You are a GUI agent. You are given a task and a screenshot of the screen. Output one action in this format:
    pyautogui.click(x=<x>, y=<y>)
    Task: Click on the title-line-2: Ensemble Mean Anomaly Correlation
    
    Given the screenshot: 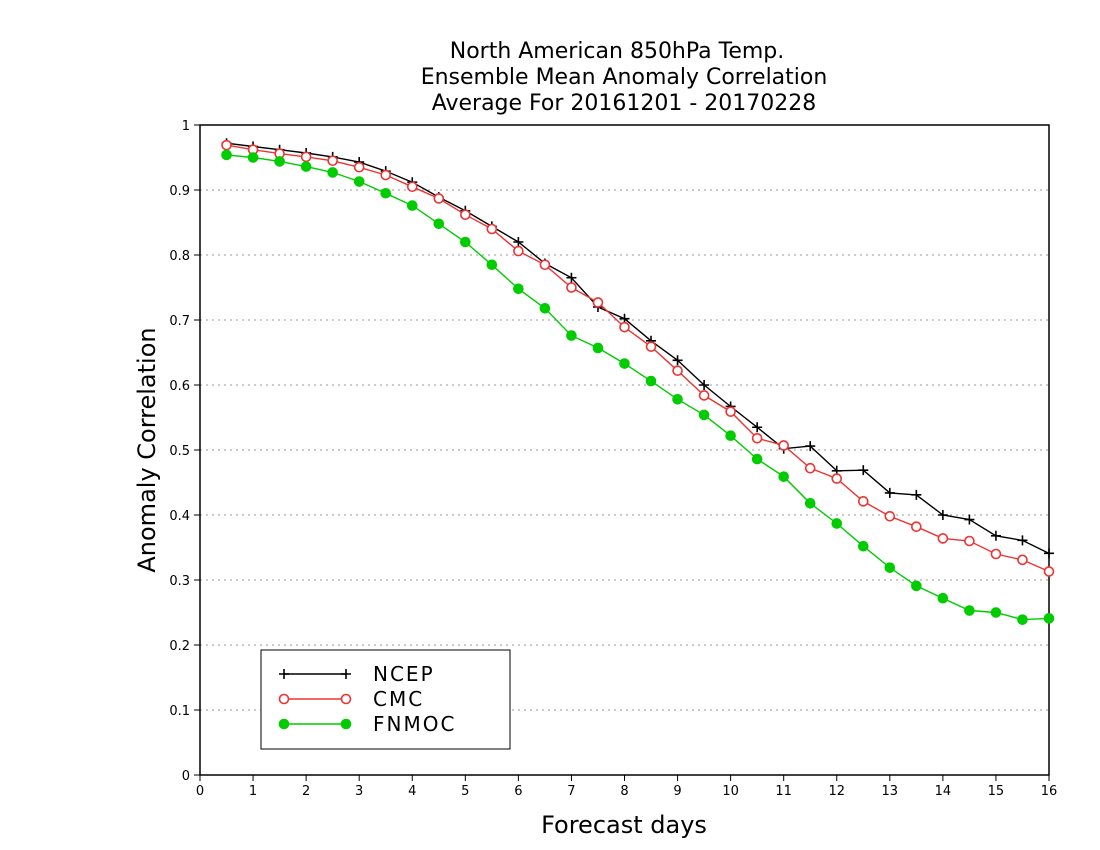 What is the action you would take?
    pyautogui.click(x=624, y=77)
    